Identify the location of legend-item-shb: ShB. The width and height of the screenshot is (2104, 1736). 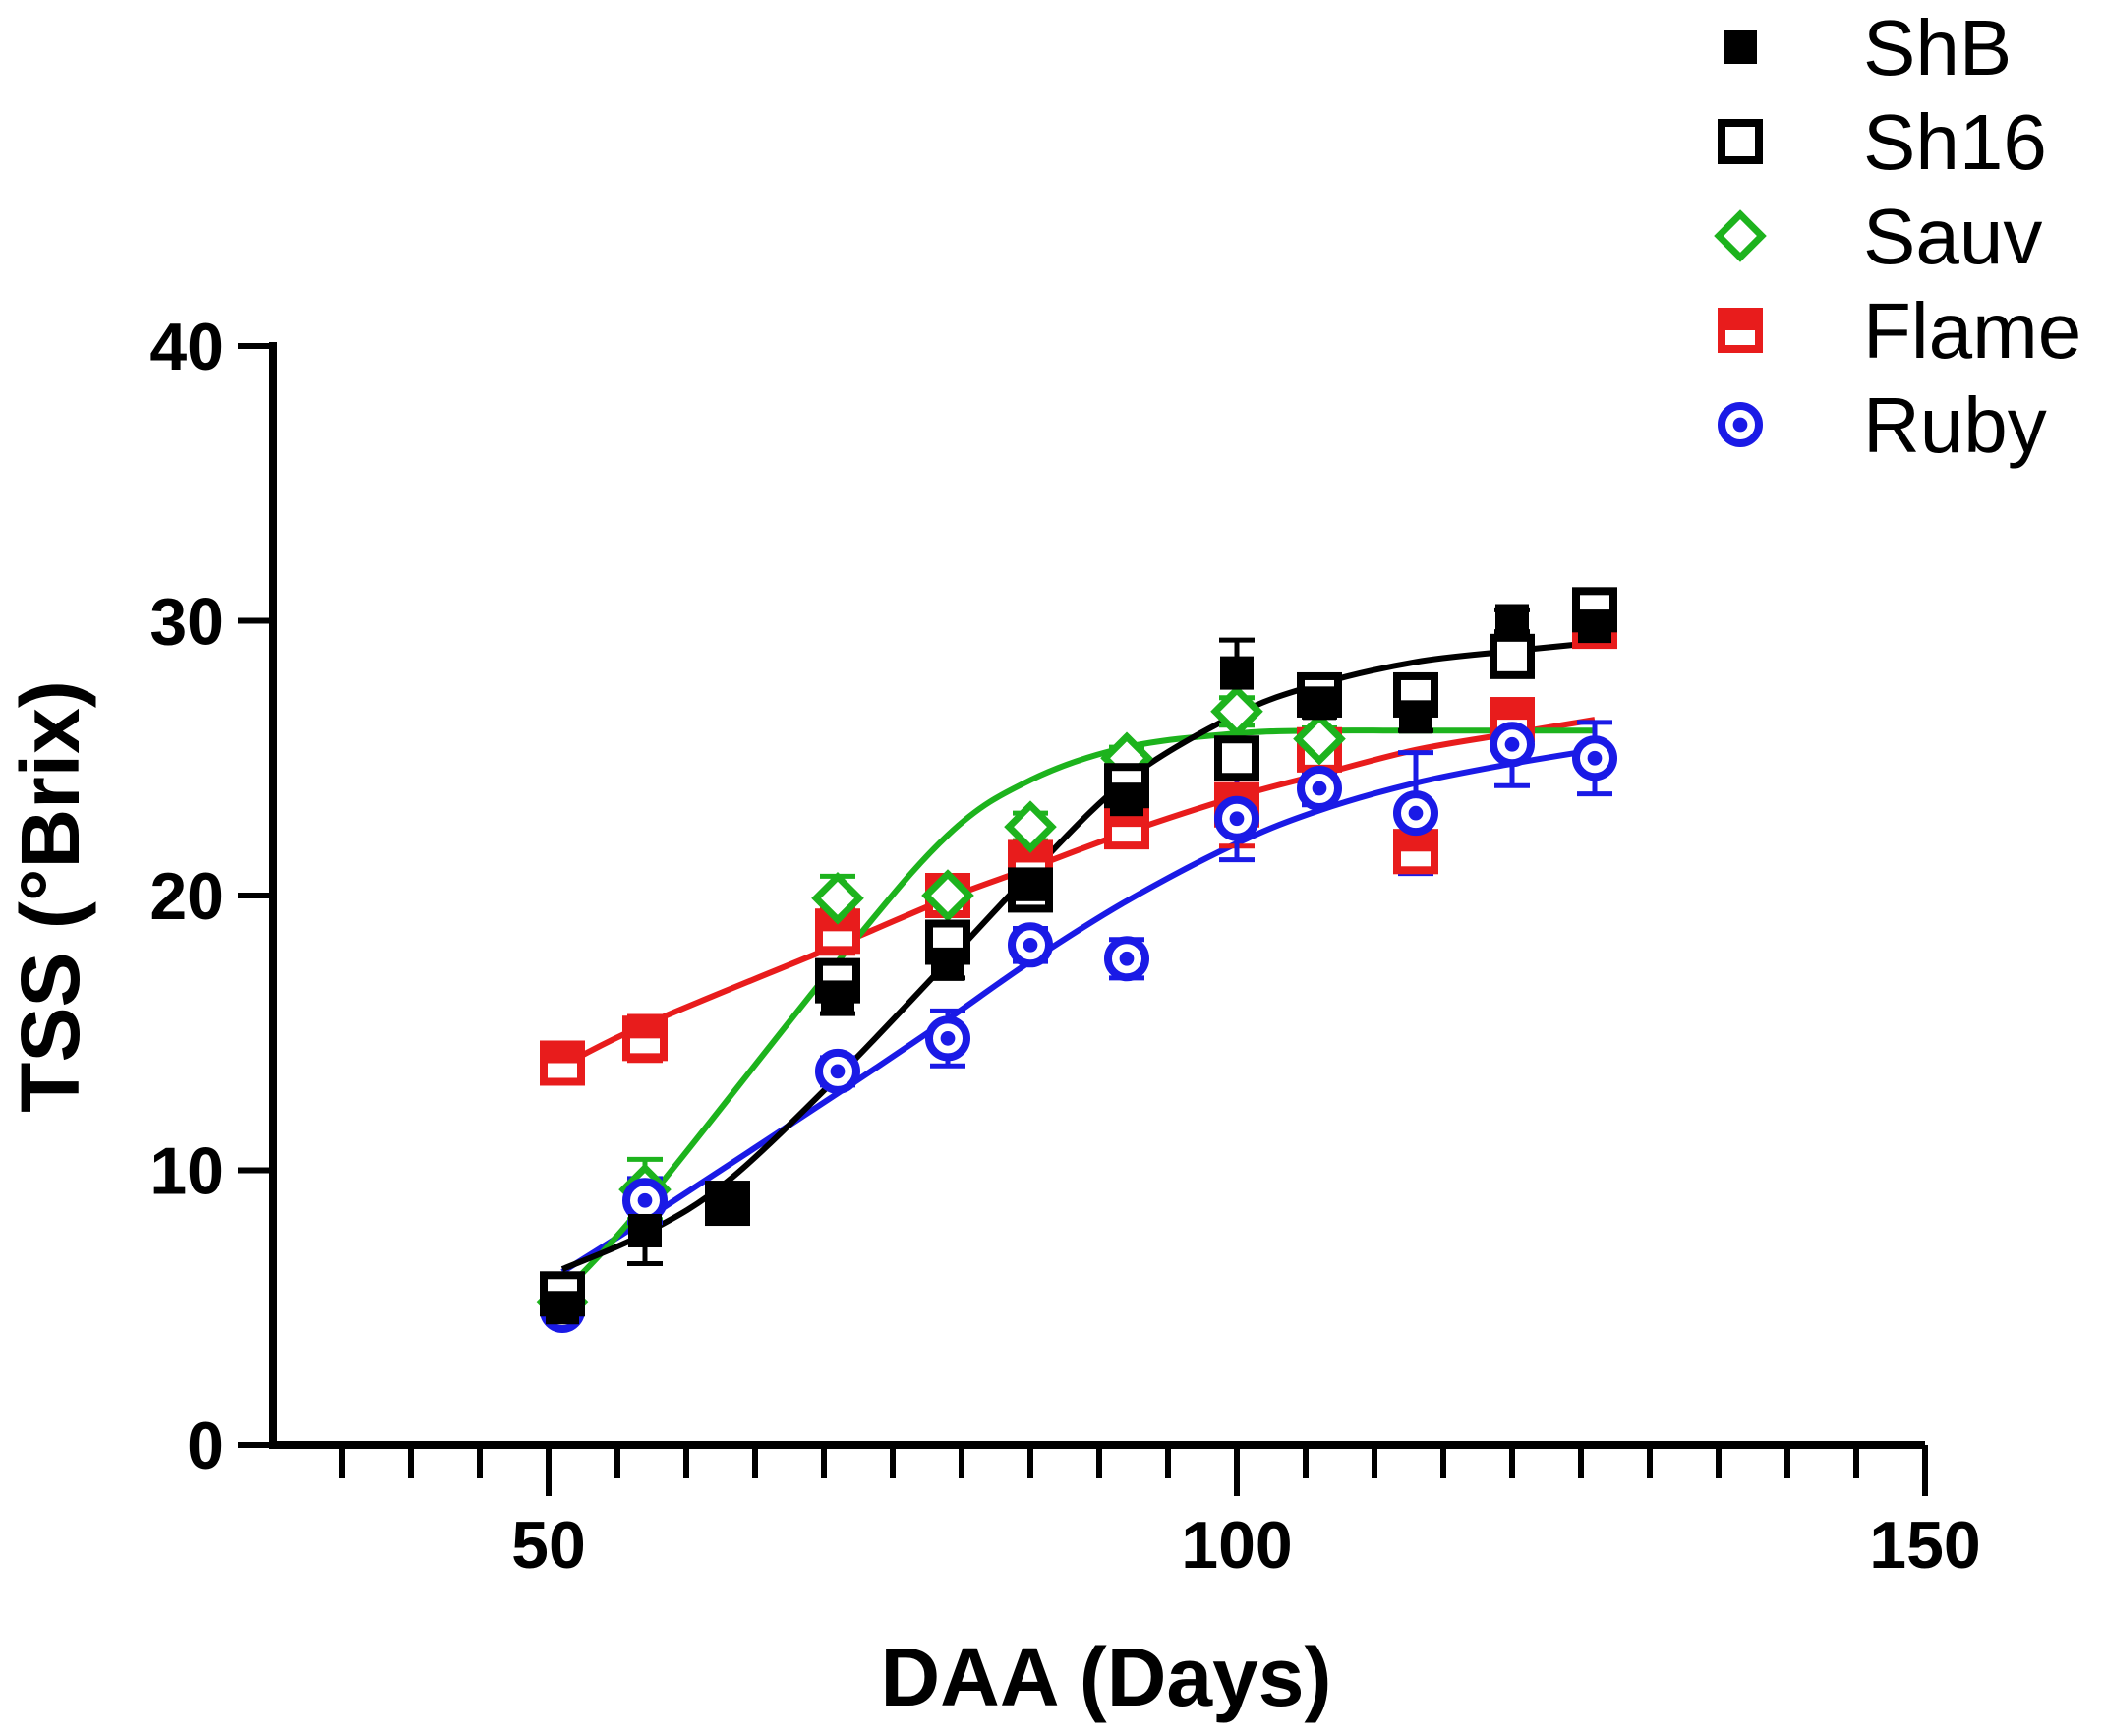
(1868, 47).